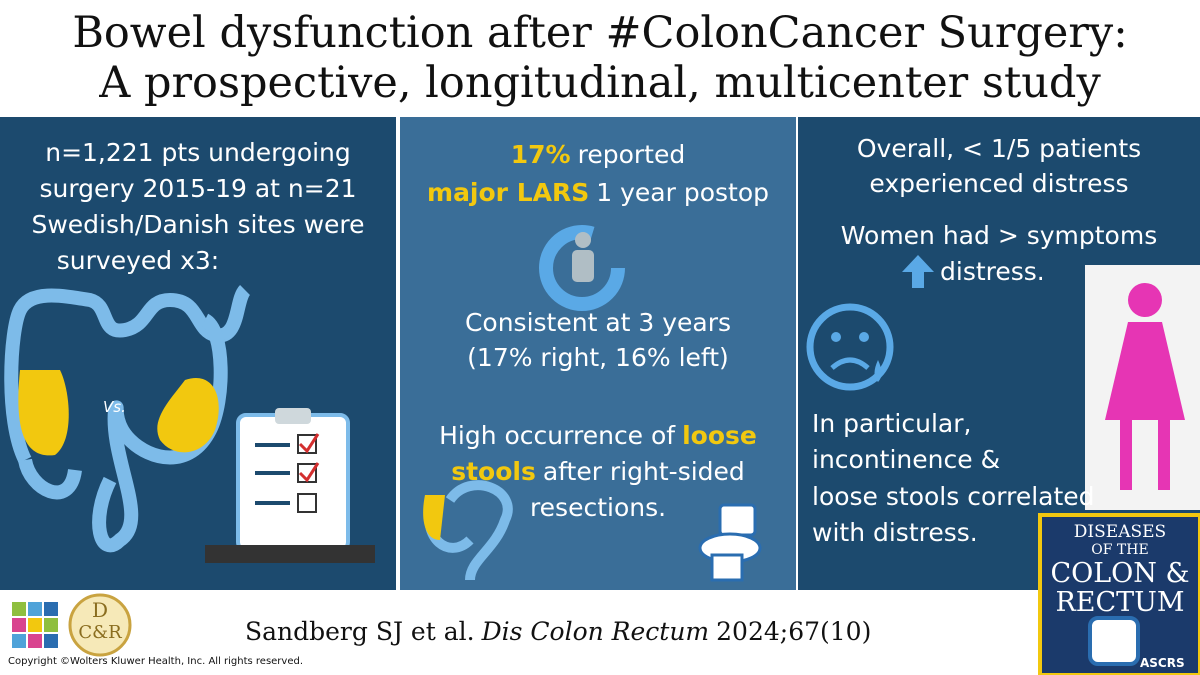 The image size is (1200, 675). I want to click on left-colon-highlight, so click(188, 415).